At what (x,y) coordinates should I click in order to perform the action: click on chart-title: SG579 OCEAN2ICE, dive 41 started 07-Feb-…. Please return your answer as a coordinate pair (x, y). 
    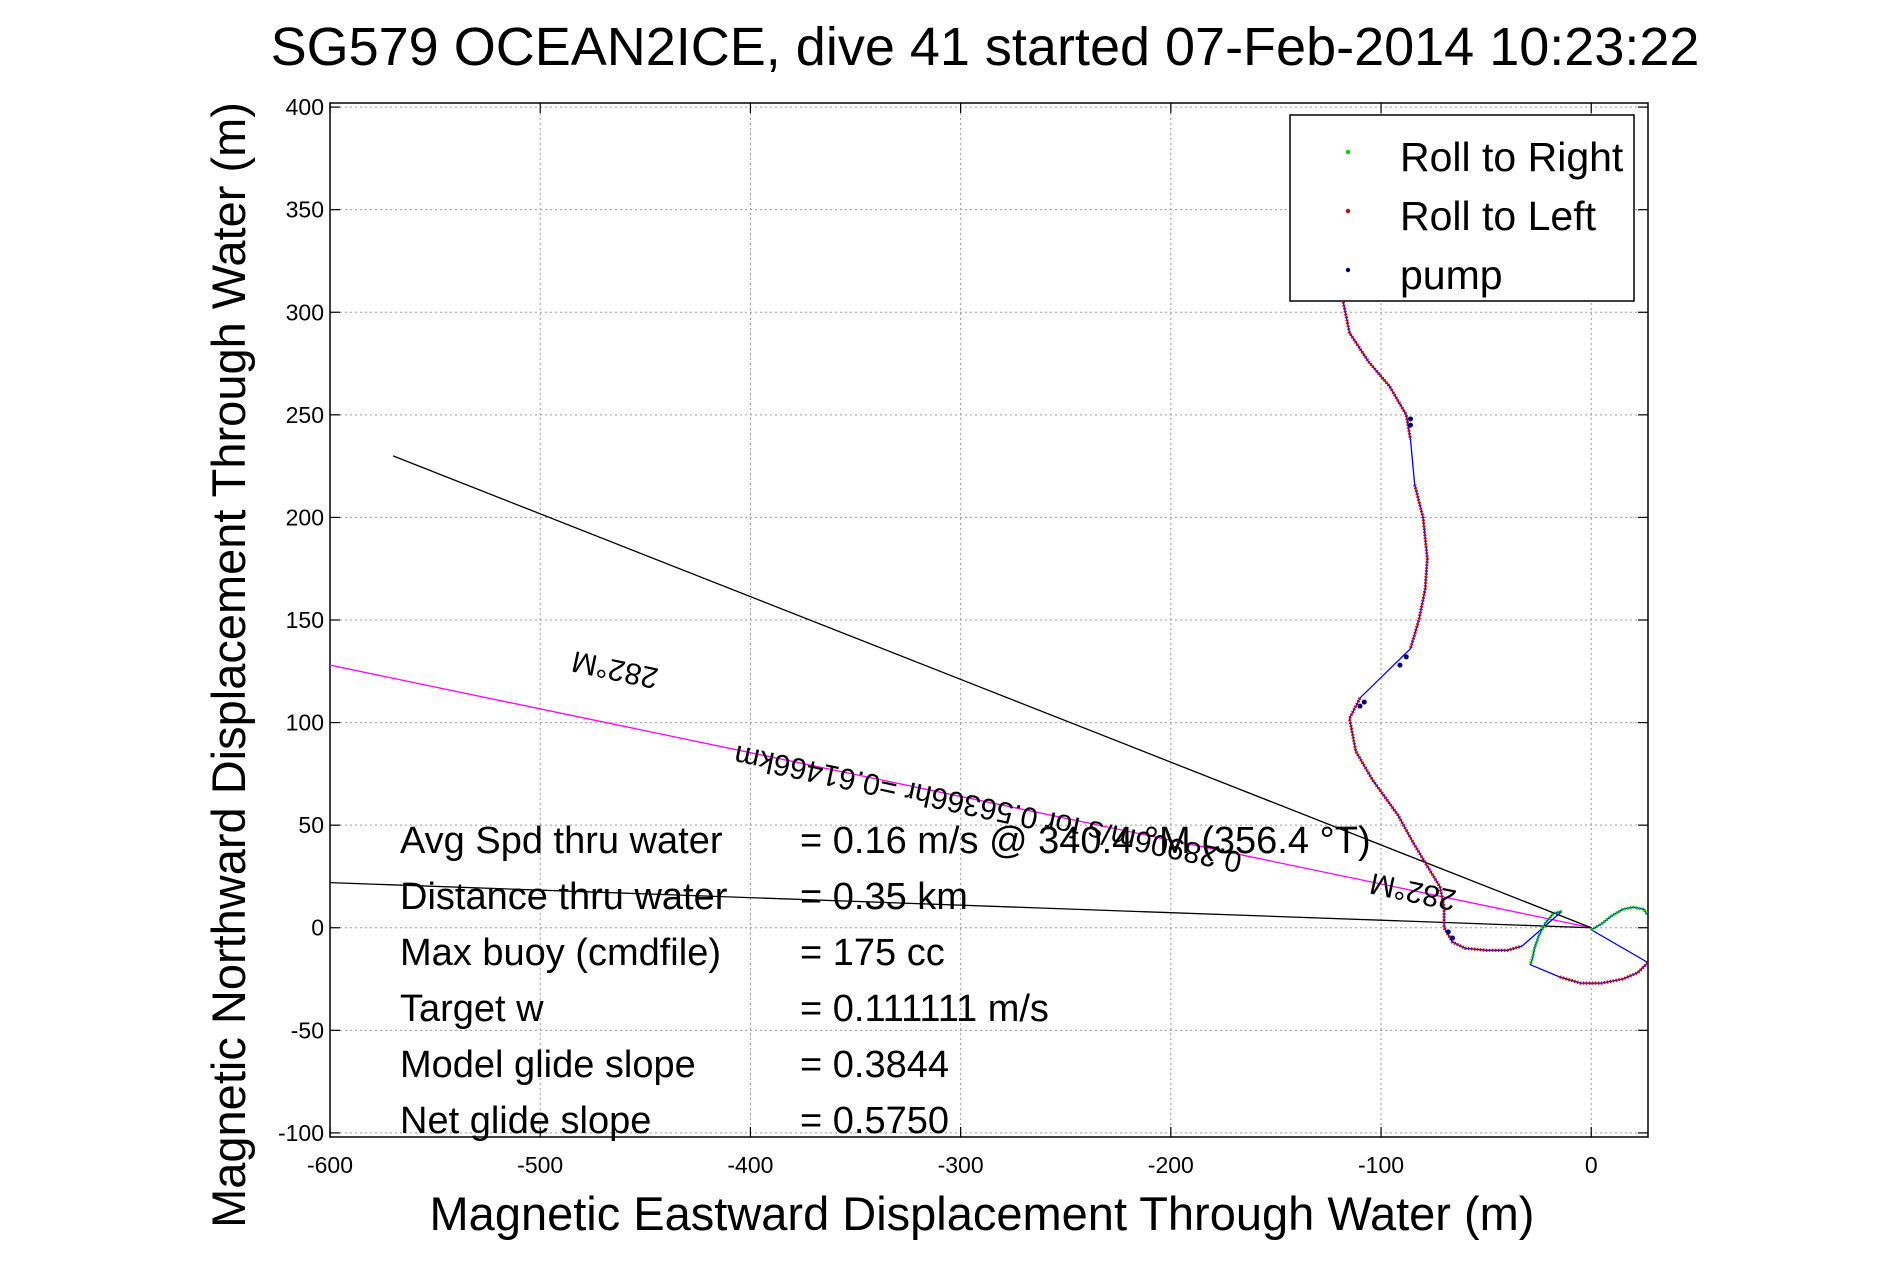
    Looking at the image, I should click on (985, 47).